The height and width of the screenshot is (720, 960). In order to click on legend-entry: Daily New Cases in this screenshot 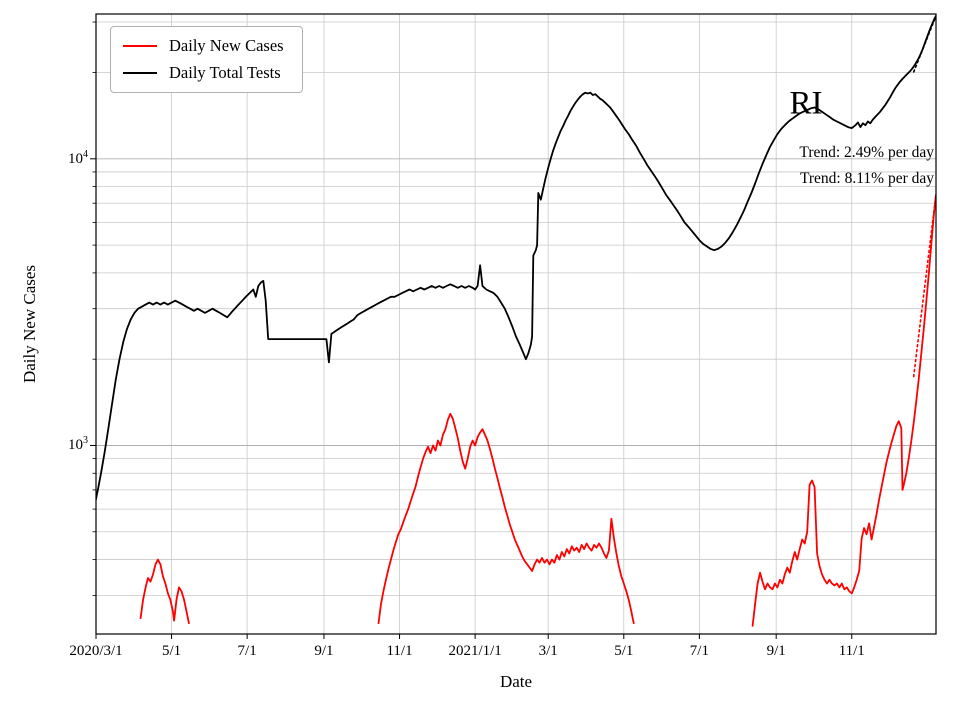, I will do `click(203, 45)`.